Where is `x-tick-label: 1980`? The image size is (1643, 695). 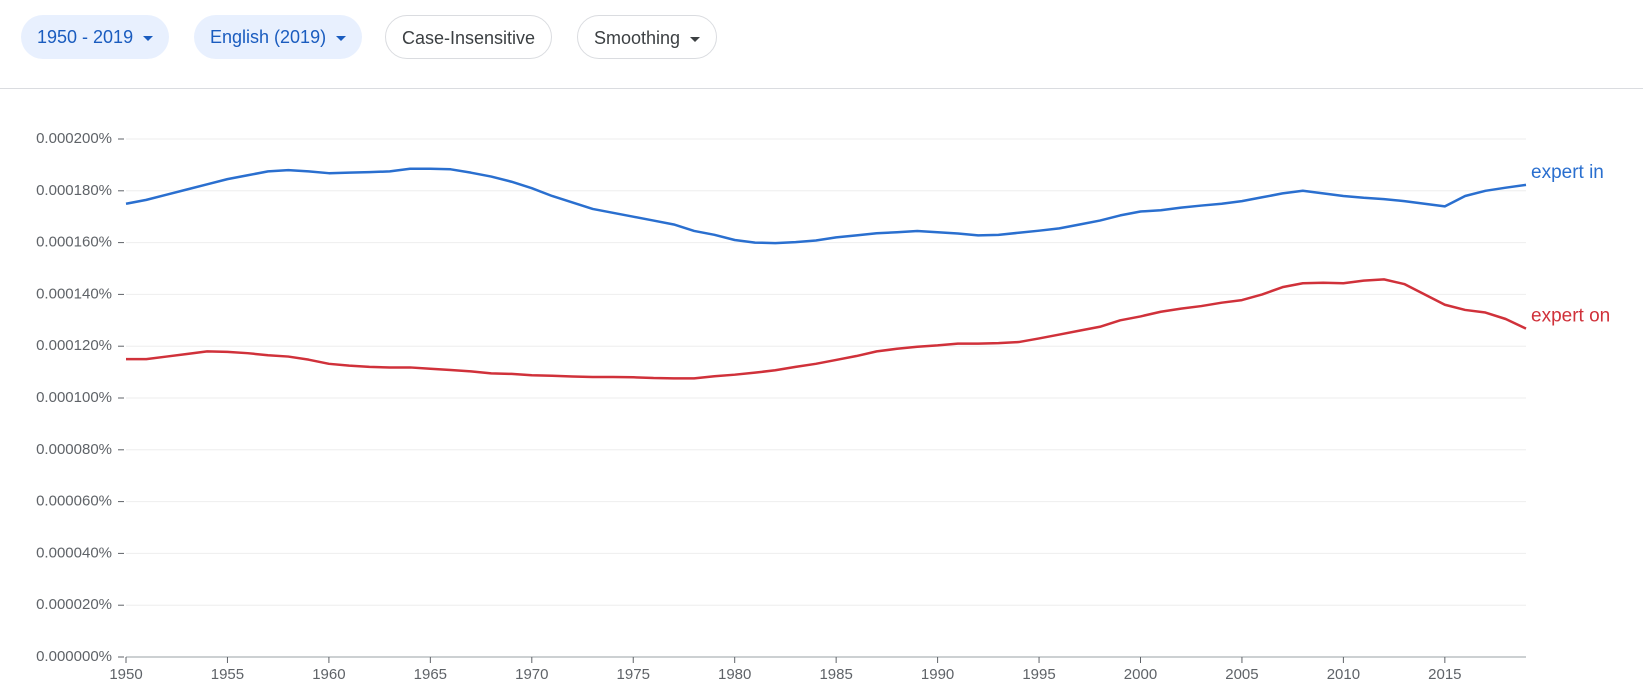 x-tick-label: 1980 is located at coordinates (734, 674).